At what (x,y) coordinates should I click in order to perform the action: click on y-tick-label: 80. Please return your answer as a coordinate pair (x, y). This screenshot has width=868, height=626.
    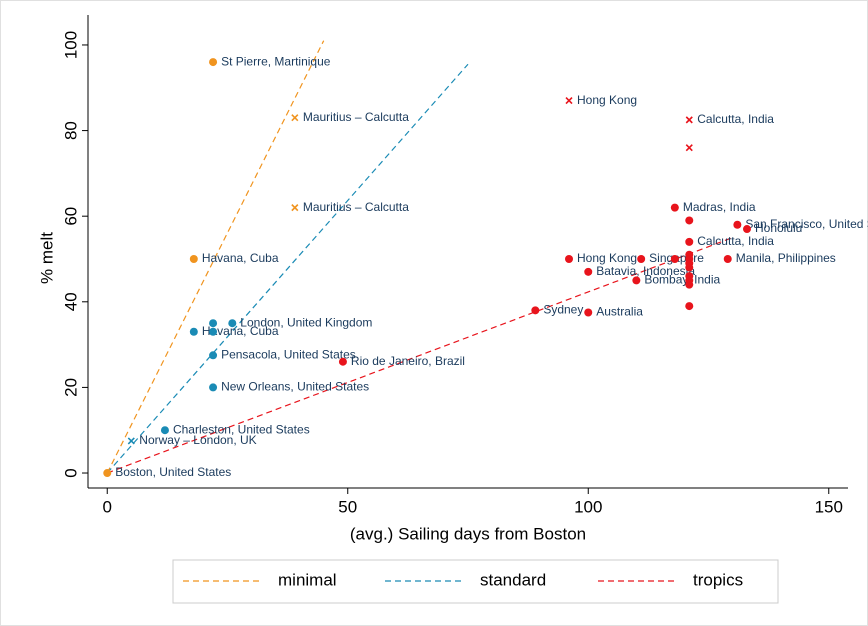
    Looking at the image, I should click on (70, 130).